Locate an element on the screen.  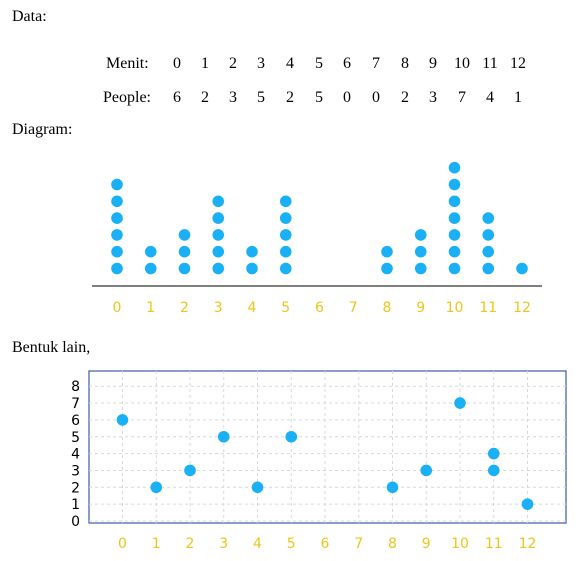
table-cell-people: 6 is located at coordinates (177, 97).